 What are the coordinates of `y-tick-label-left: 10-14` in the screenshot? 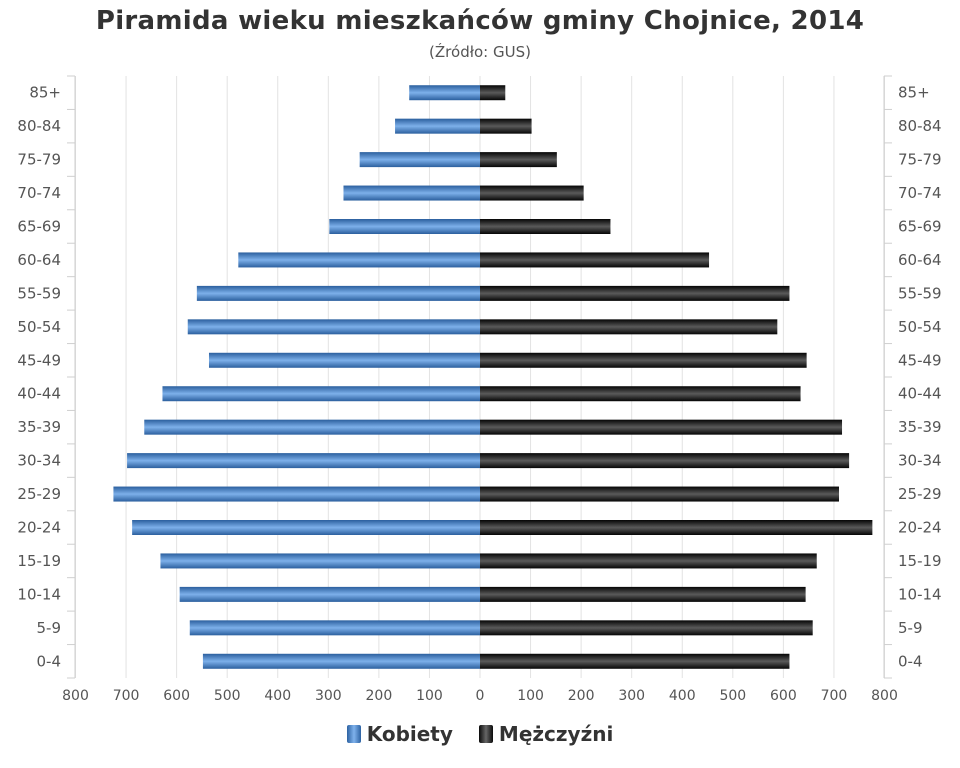 It's located at (39, 594).